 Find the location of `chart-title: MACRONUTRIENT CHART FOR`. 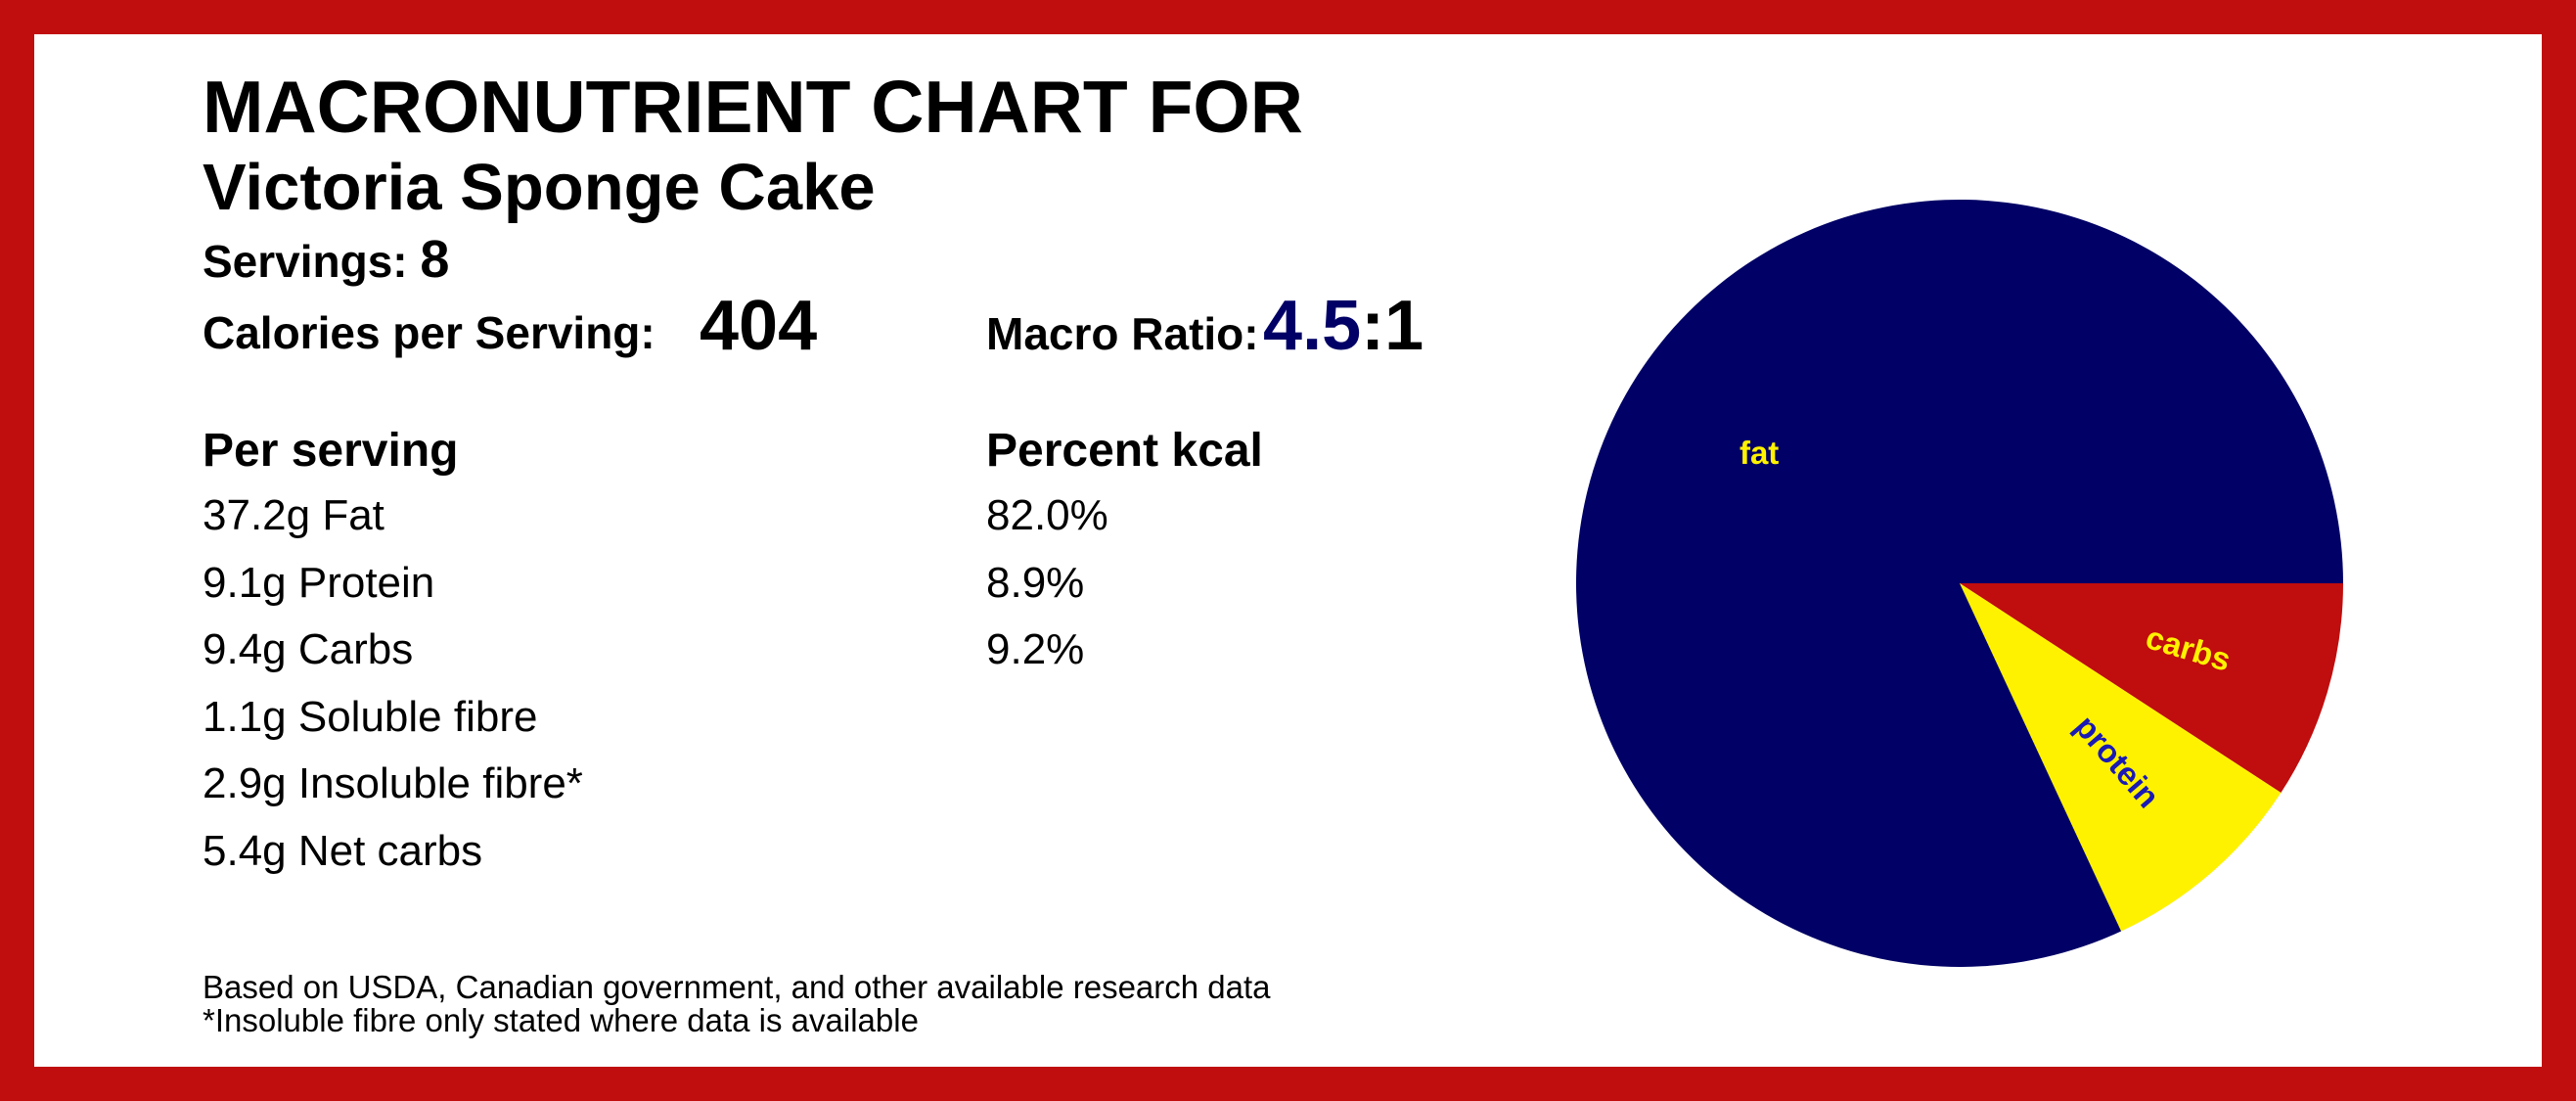

chart-title: MACRONUTRIENT CHART FOR is located at coordinates (753, 107).